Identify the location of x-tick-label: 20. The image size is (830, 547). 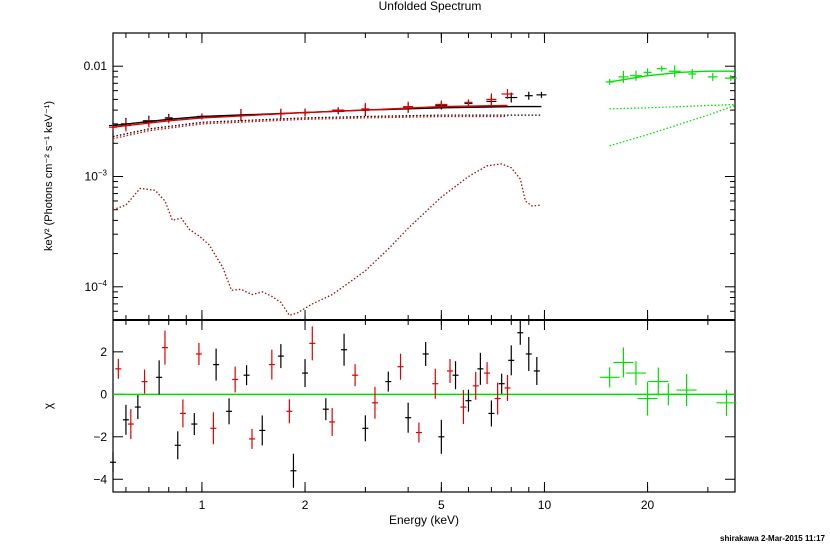
(648, 505).